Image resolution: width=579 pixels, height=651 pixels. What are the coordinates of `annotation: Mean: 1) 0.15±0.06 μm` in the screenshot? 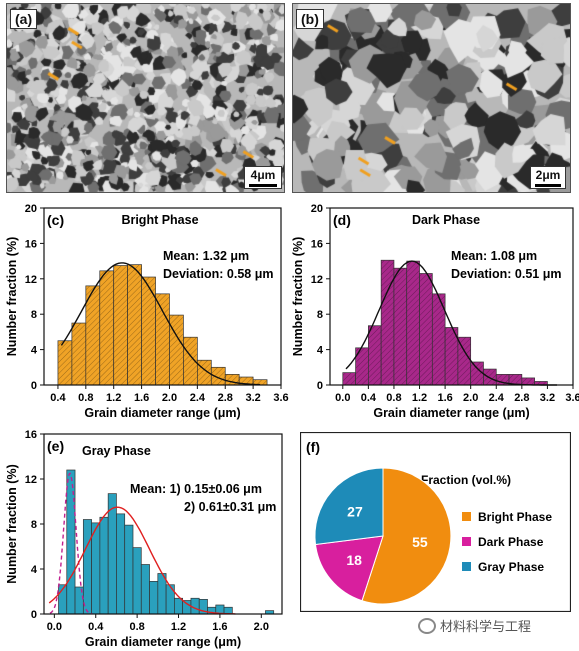 It's located at (196, 489).